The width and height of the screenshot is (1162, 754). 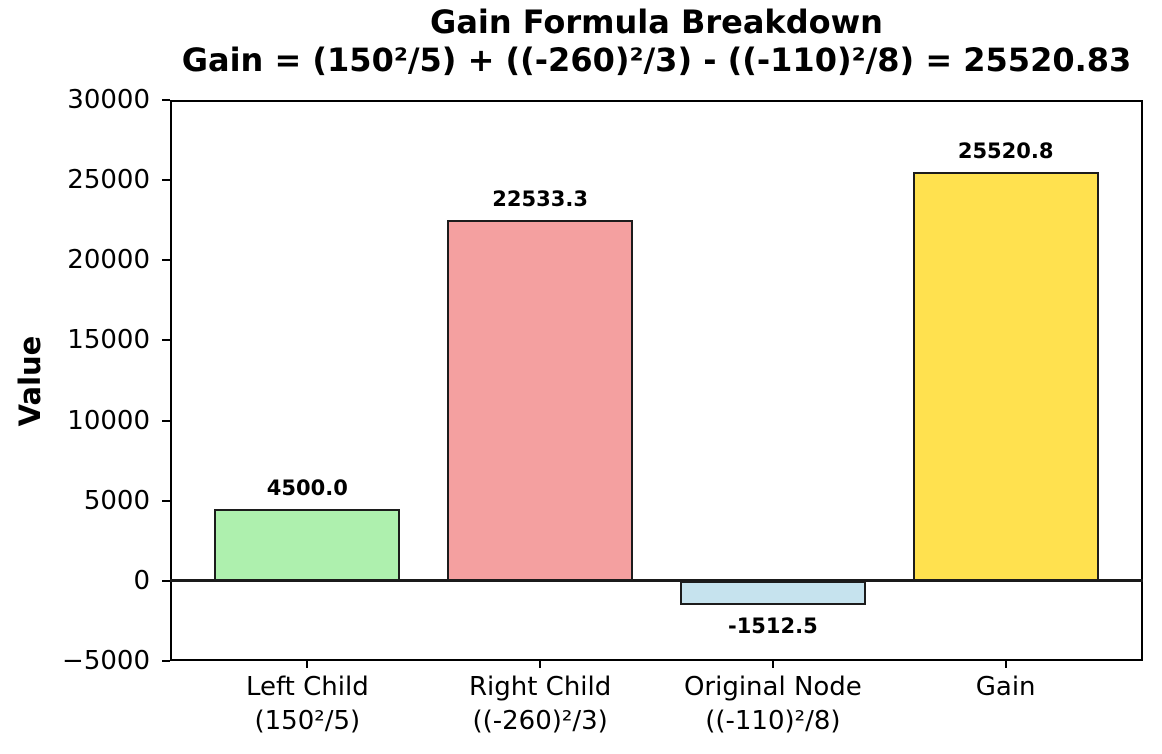 What do you see at coordinates (656, 22) in the screenshot?
I see `chart-title-line1: Gain Formula Breakdown` at bounding box center [656, 22].